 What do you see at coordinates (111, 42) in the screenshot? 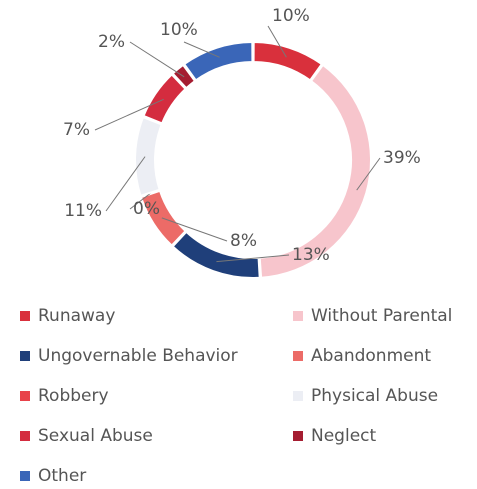
I see `data-label: 2%` at bounding box center [111, 42].